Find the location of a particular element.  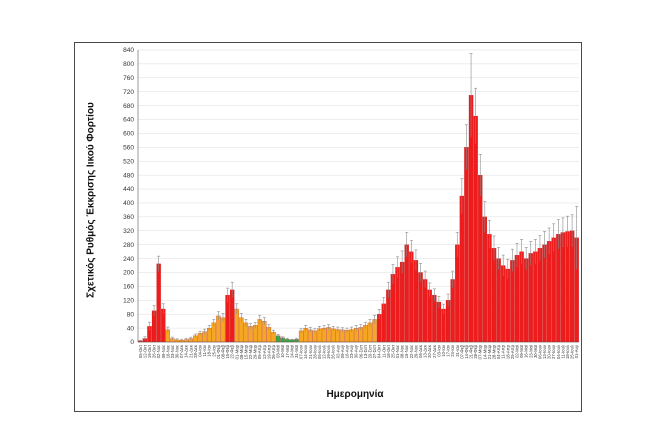

y-tick-label: 840 is located at coordinates (128, 50).